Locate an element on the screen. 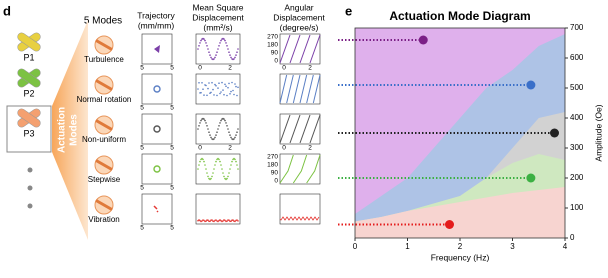 The width and height of the screenshot is (608, 278). actuation-label: Modes is located at coordinates (74, 130).